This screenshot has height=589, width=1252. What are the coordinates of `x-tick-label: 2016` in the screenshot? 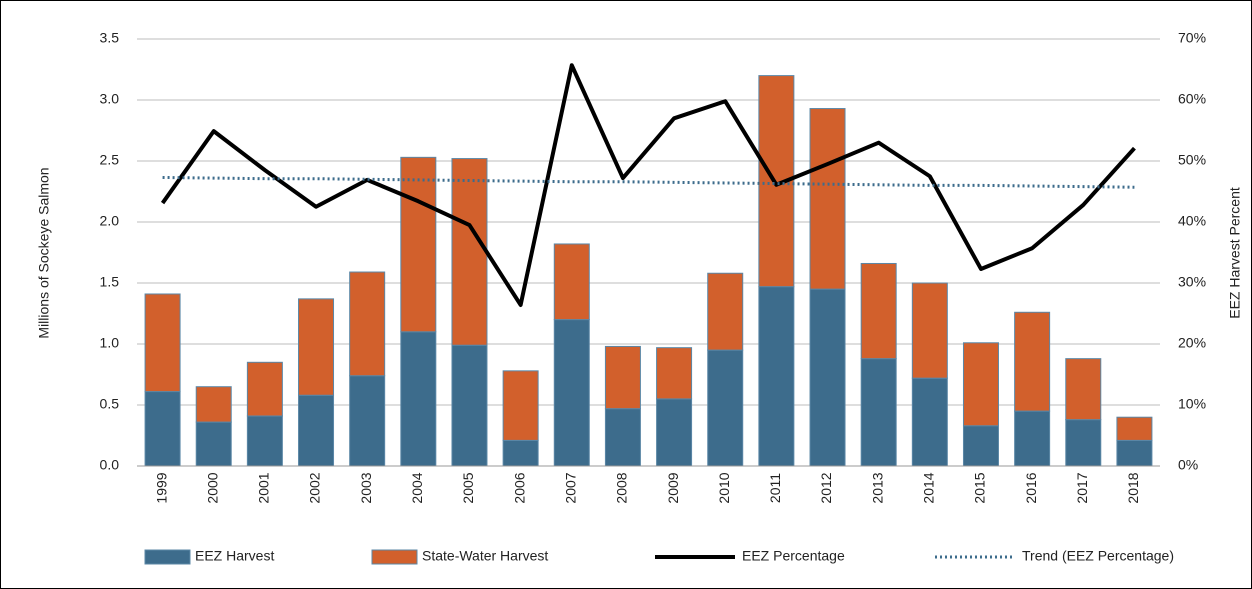 It's located at (1031, 487).